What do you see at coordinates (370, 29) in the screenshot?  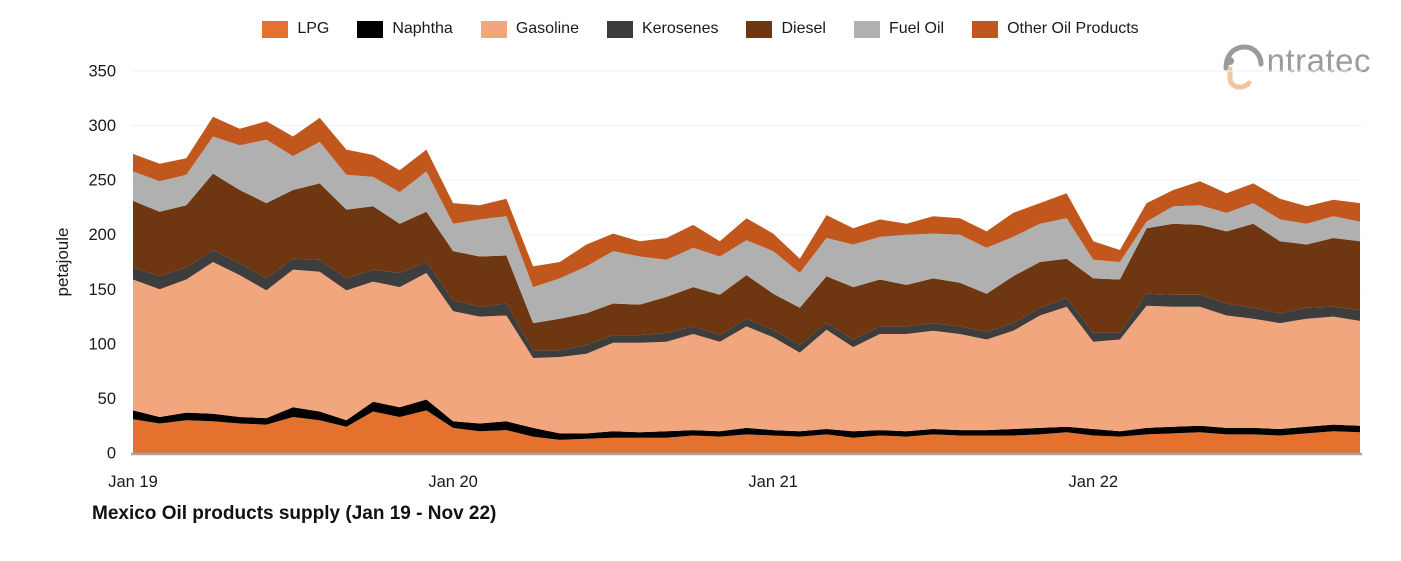 I see `legend-swatch-naphtha` at bounding box center [370, 29].